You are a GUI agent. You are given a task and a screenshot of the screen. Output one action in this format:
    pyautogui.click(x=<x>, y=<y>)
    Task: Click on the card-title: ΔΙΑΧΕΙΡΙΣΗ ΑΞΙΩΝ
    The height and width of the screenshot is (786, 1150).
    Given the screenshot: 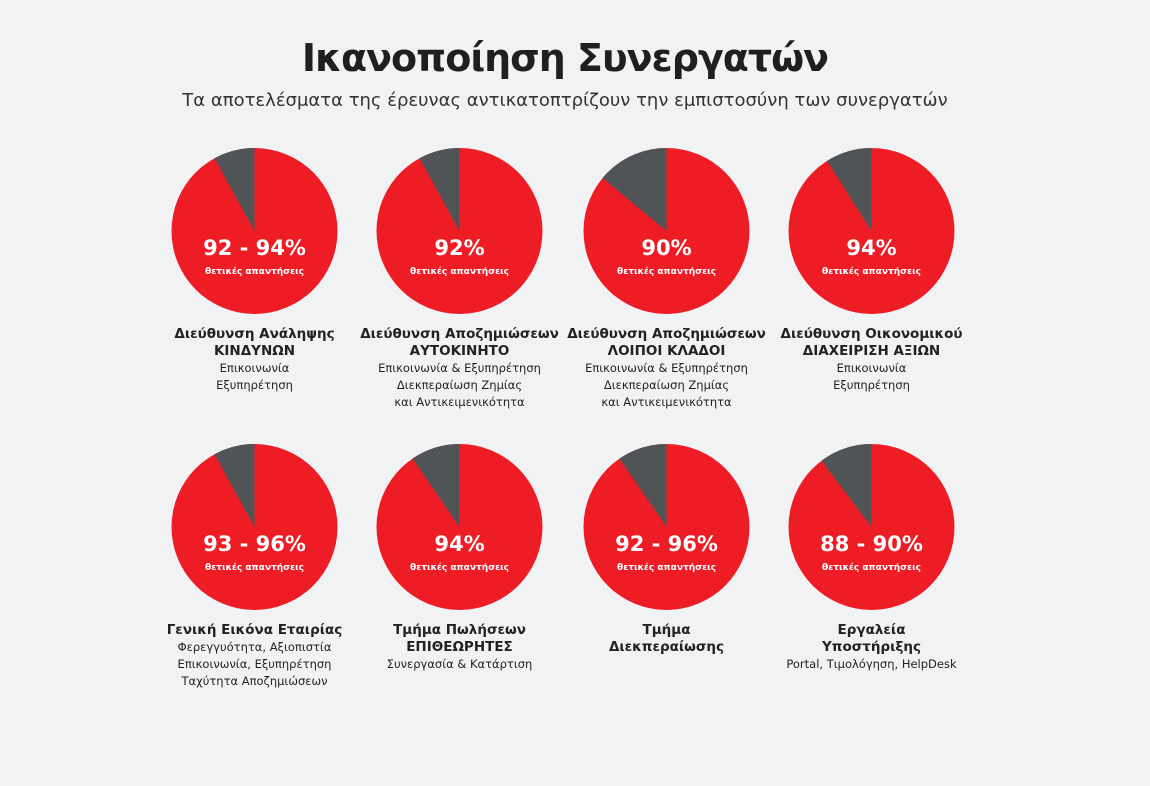 What is the action you would take?
    pyautogui.click(x=871, y=351)
    